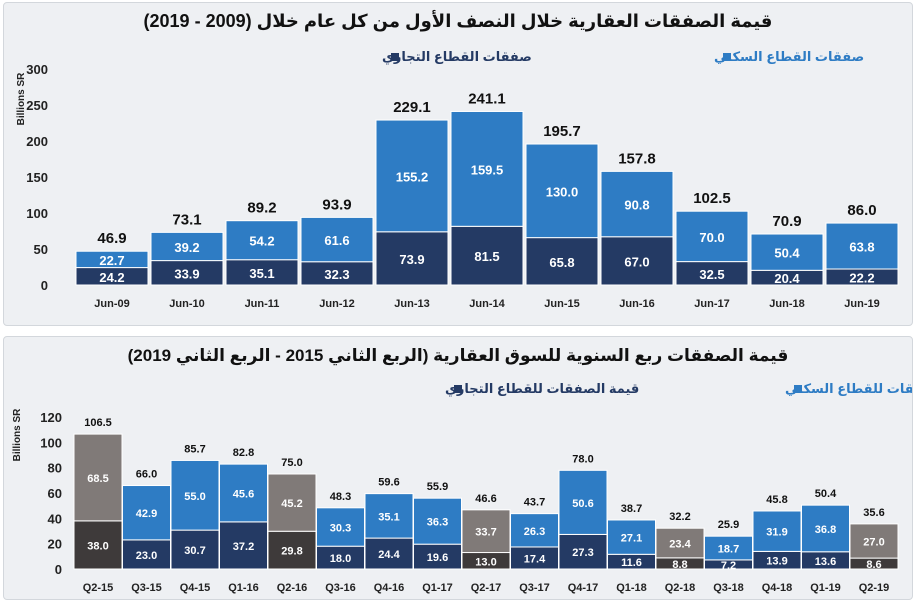 The image size is (916, 600). I want to click on x-tick-label: Q1-18, so click(631, 588).